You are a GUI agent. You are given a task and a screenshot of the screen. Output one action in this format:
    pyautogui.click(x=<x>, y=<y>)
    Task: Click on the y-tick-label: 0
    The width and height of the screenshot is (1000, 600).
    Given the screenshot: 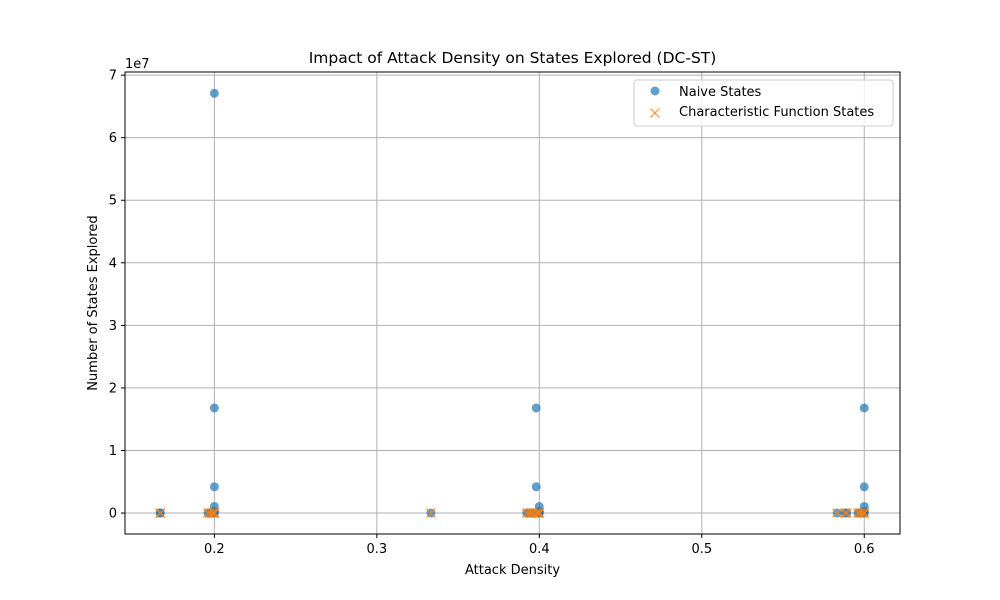 What is the action you would take?
    pyautogui.click(x=113, y=514)
    